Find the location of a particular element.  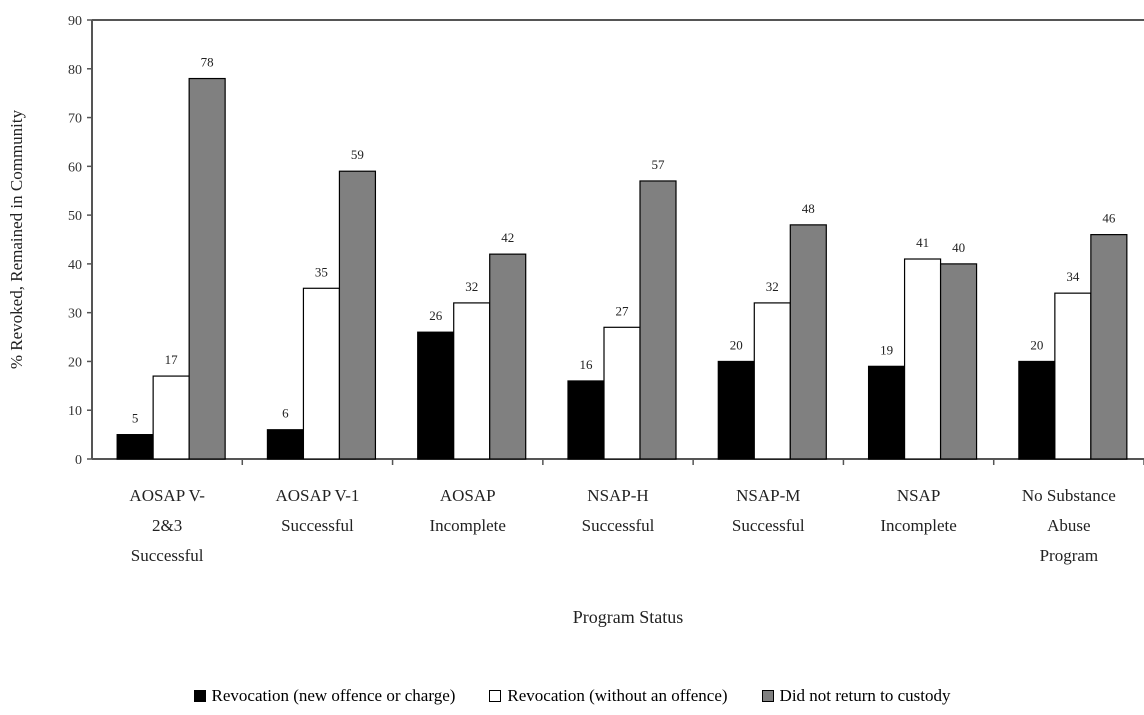

data-label: 48 is located at coordinates (808, 208).